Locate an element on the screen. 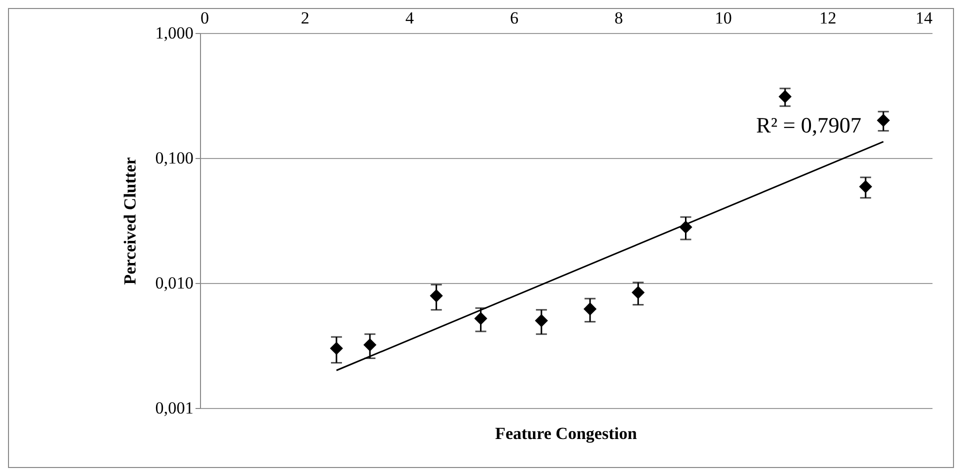 This screenshot has width=962, height=476. x-tick-label: 6 is located at coordinates (514, 18).